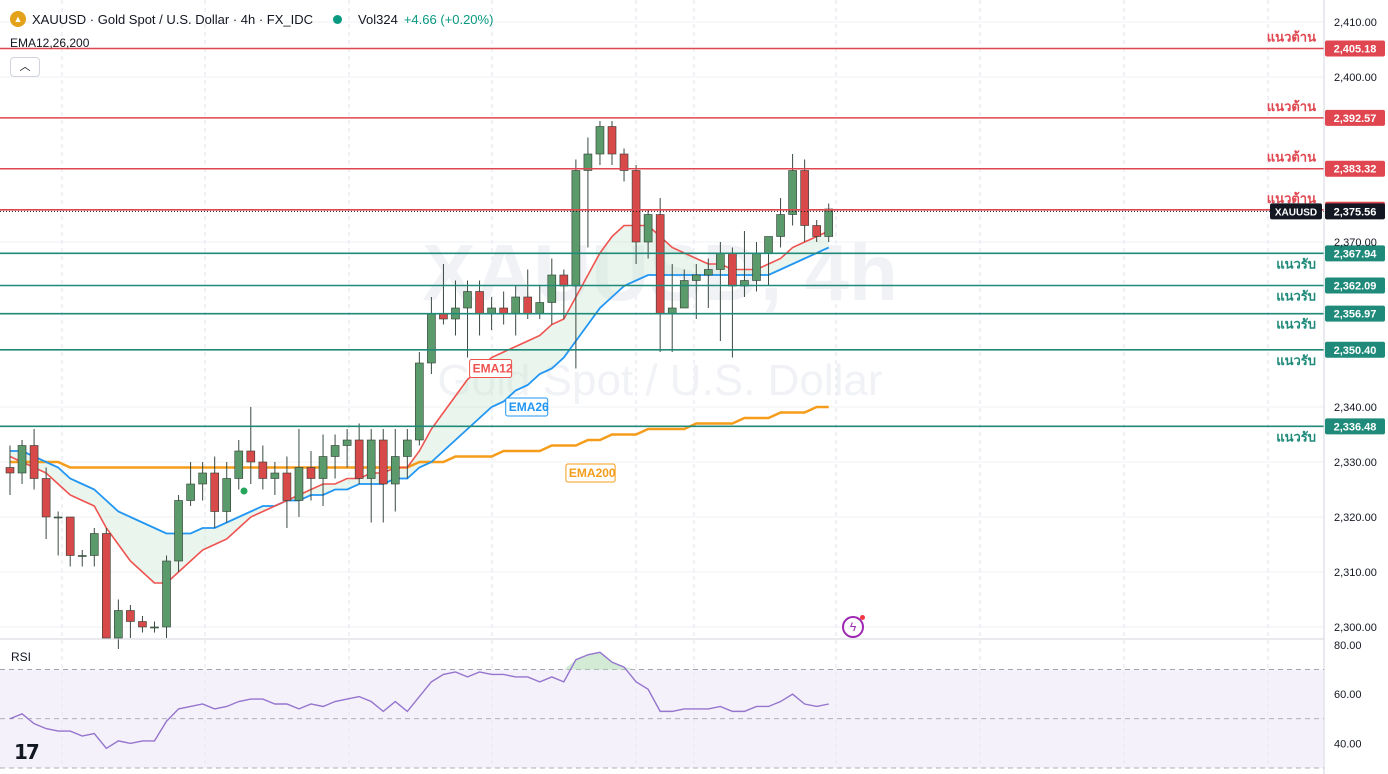  I want to click on resistance-price-text: 2,405.18, so click(1355, 50).